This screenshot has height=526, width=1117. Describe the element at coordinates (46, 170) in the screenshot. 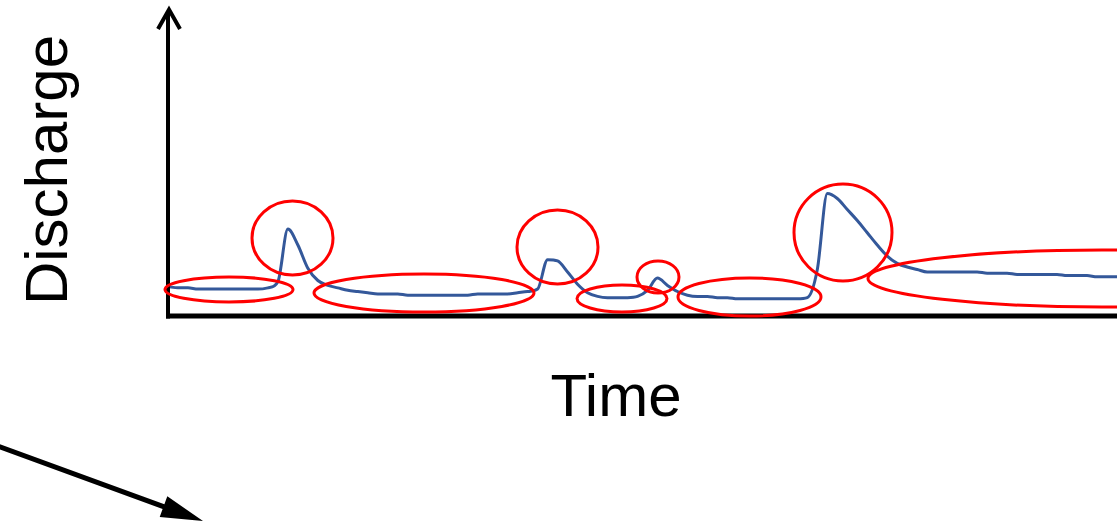

I see `y-axis-title: Discharge` at that location.